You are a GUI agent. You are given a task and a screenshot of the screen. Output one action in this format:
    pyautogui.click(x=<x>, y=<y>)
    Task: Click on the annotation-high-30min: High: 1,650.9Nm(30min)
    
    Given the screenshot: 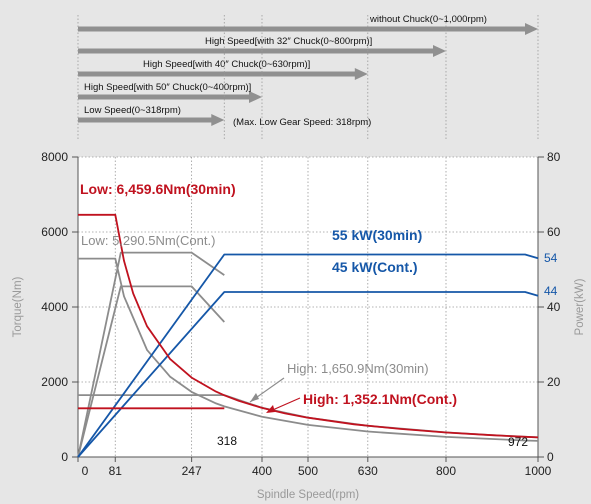 What is the action you would take?
    pyautogui.click(x=358, y=368)
    